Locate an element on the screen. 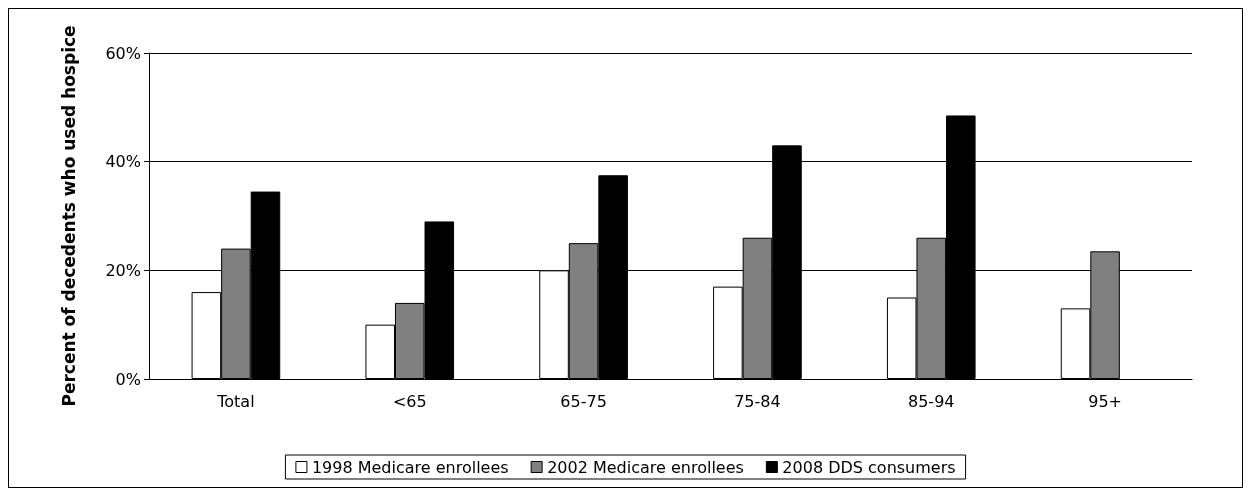 The image size is (1255, 502). y-tick-label: 60% is located at coordinates (123, 53).